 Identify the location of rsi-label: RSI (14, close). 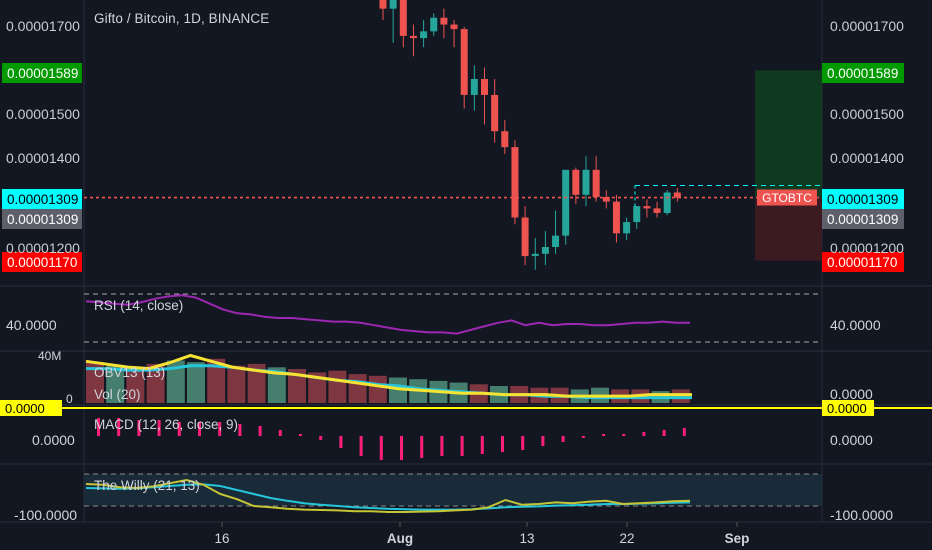
(138, 305).